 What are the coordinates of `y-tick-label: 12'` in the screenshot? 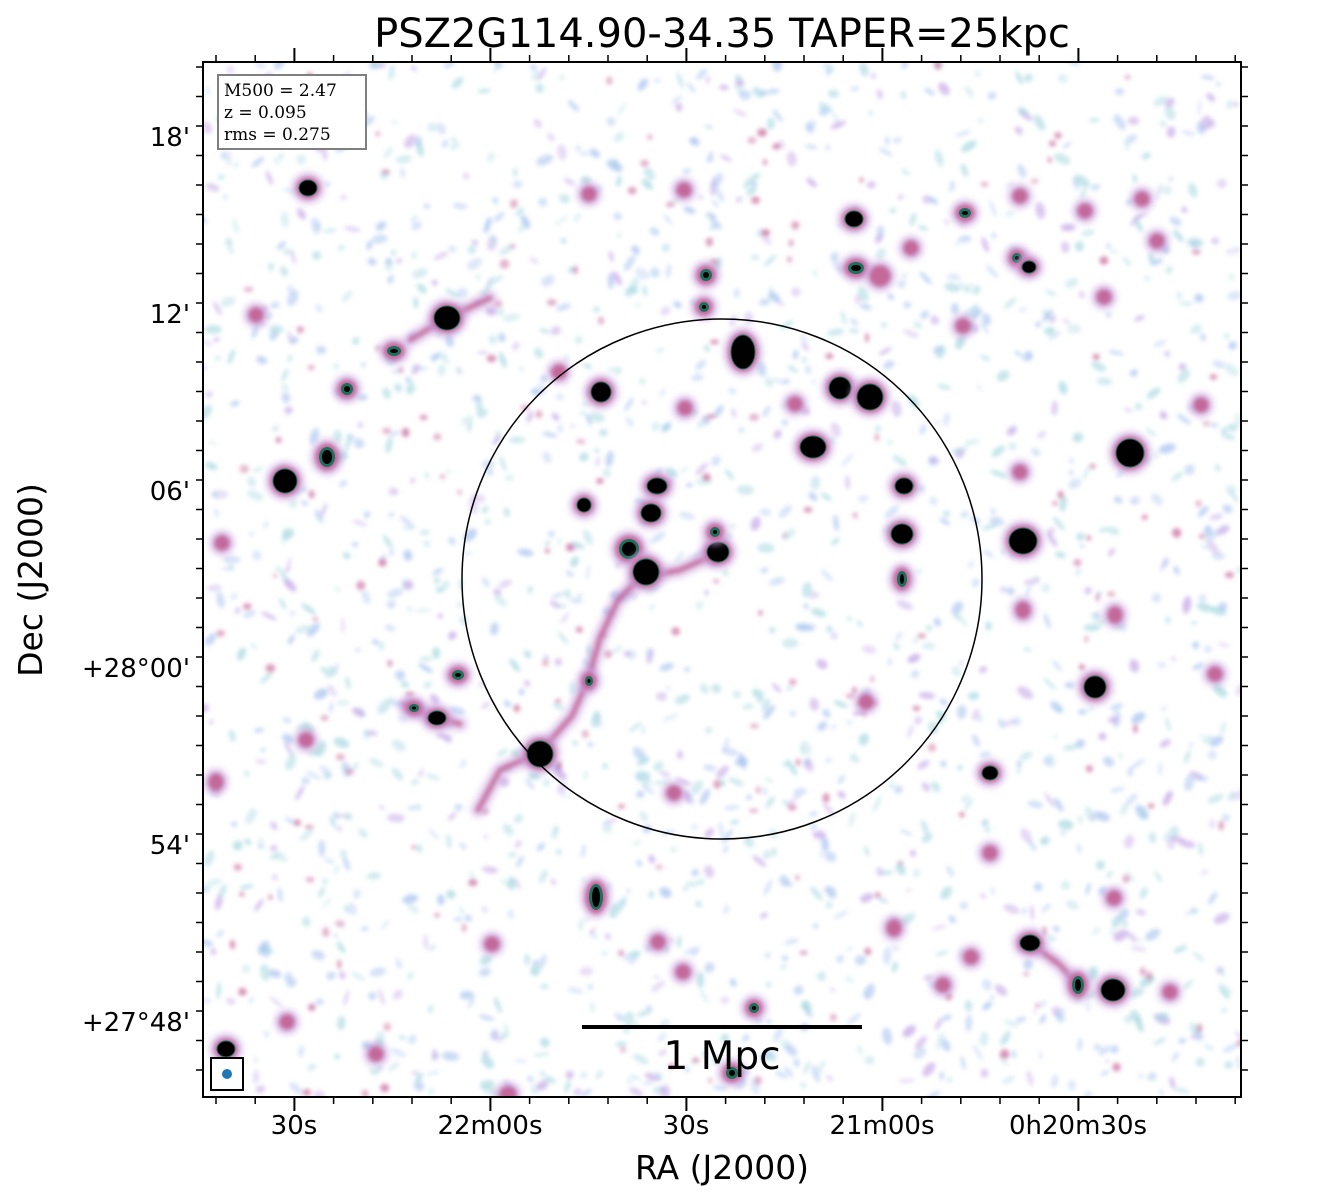 It's located at (169, 315).